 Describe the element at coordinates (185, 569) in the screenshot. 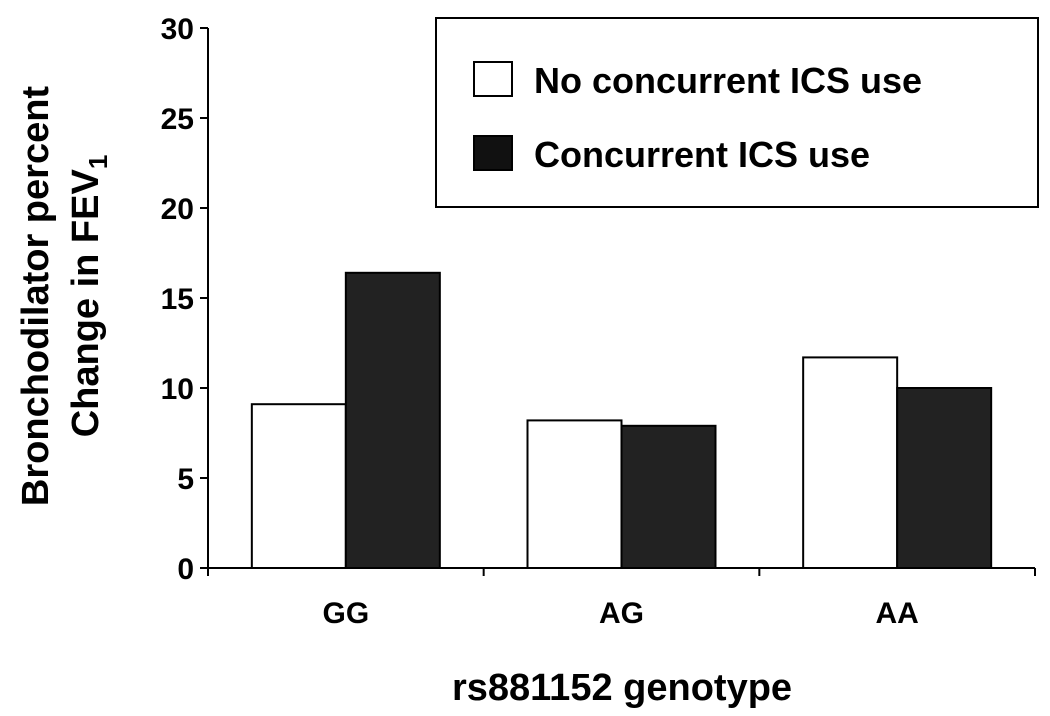

I see `y-tick-label-0: 0` at that location.